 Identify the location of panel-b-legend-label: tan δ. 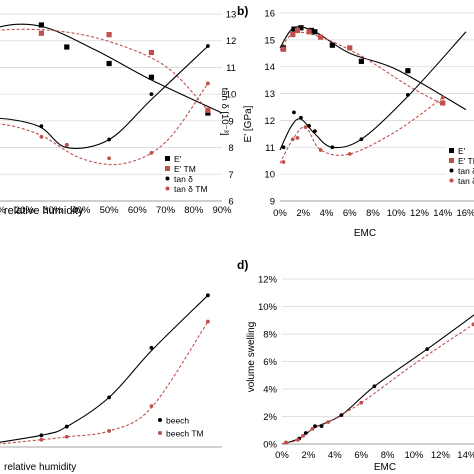
(466, 171).